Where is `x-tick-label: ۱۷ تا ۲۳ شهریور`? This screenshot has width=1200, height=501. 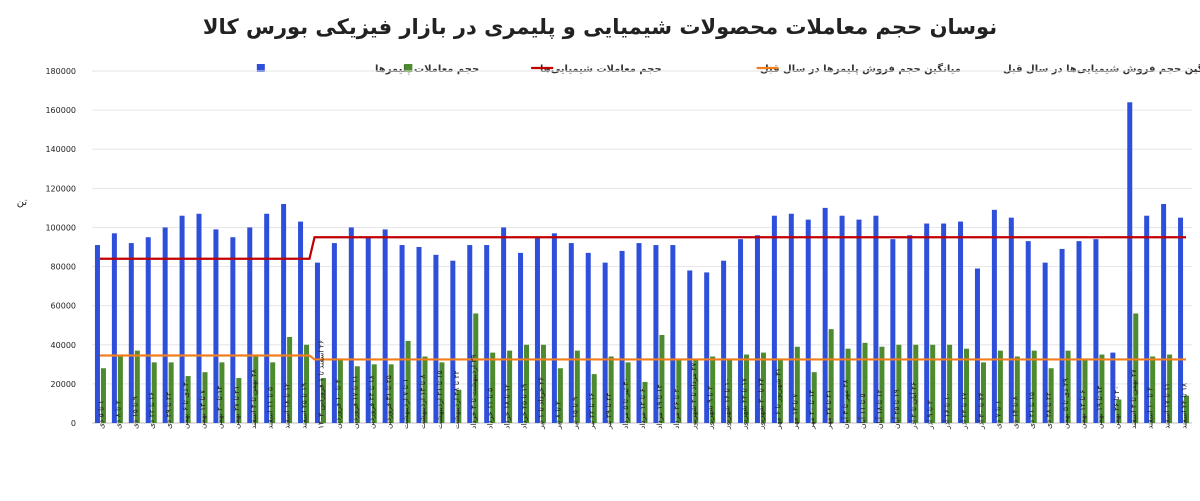 x-tick-label: ۱۷ تا ۲۳ شهریور is located at coordinates (744, 404).